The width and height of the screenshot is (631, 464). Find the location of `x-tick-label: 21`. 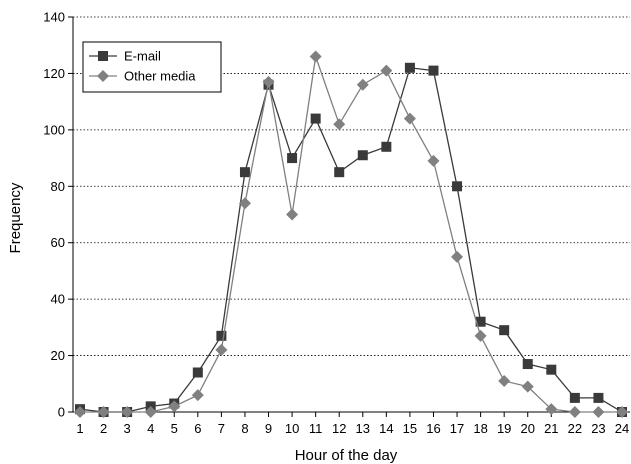

x-tick-label: 21 is located at coordinates (551, 428).